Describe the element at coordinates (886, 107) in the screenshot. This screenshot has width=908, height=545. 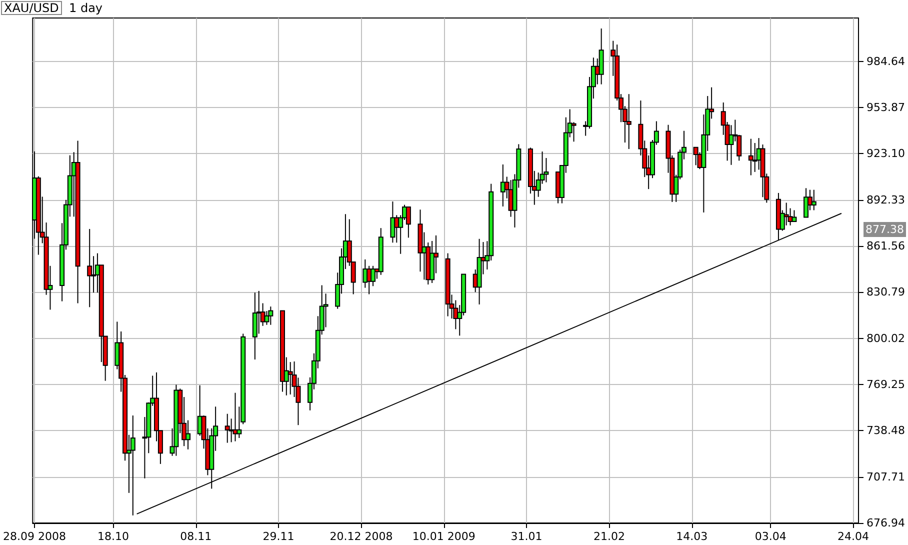
I see `y-tick-label: 953.87` at that location.